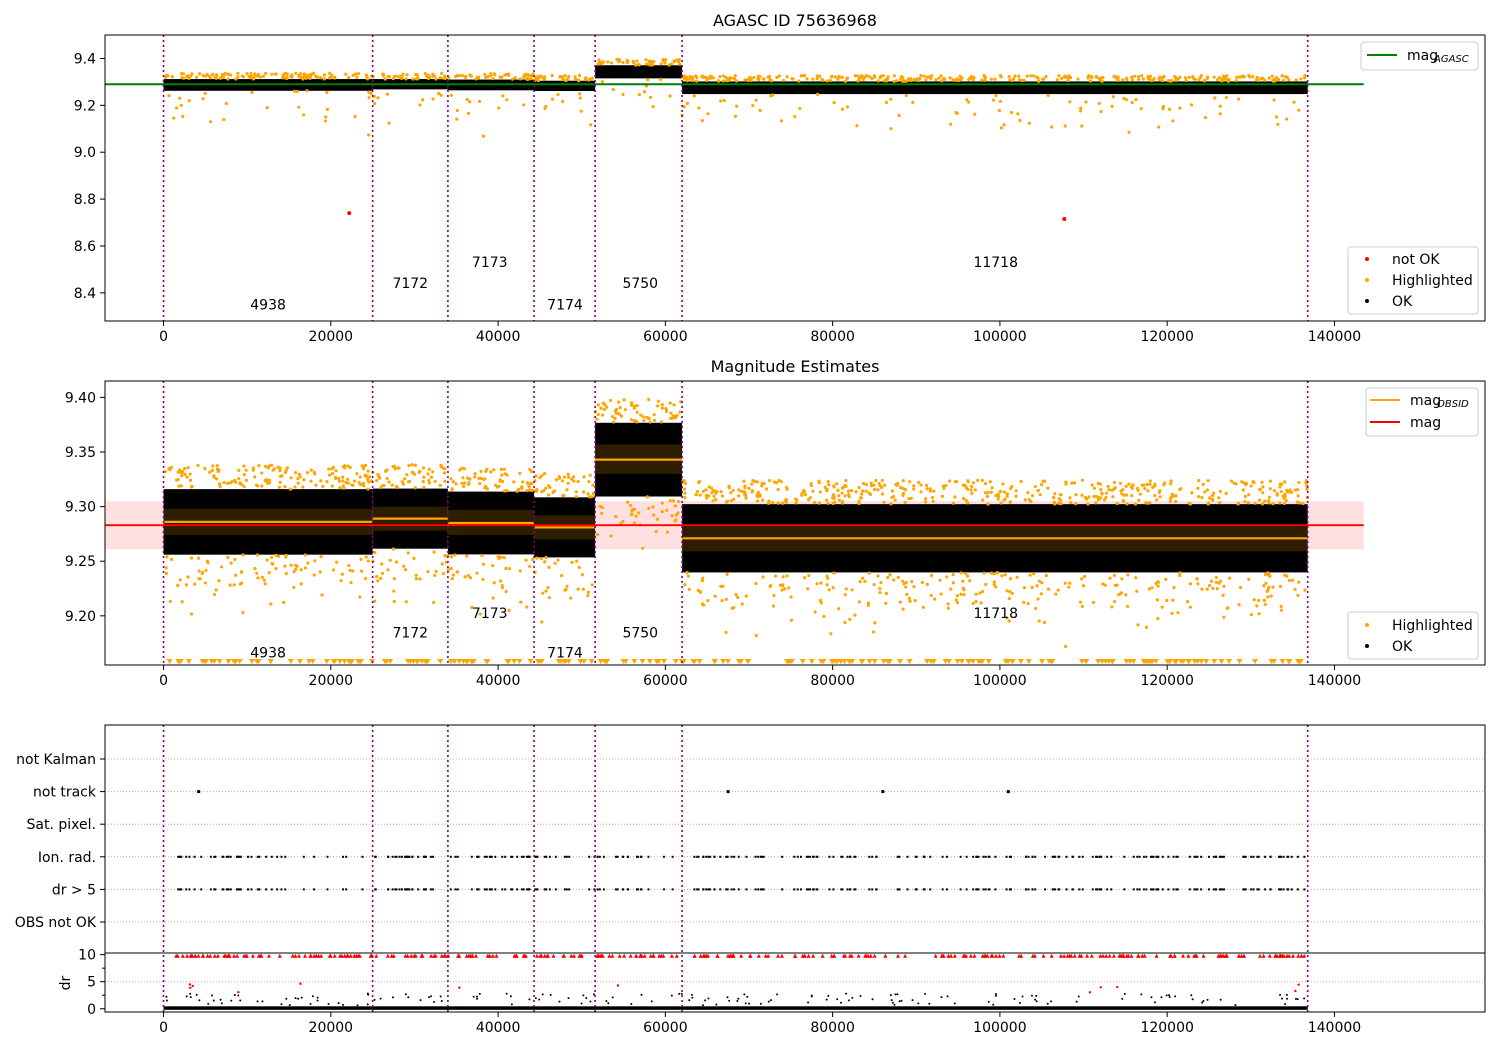 The width and height of the screenshot is (1500, 1050). Describe the element at coordinates (795, 366) in the screenshot. I see `panel2-title: Magnitude Estimates` at that location.